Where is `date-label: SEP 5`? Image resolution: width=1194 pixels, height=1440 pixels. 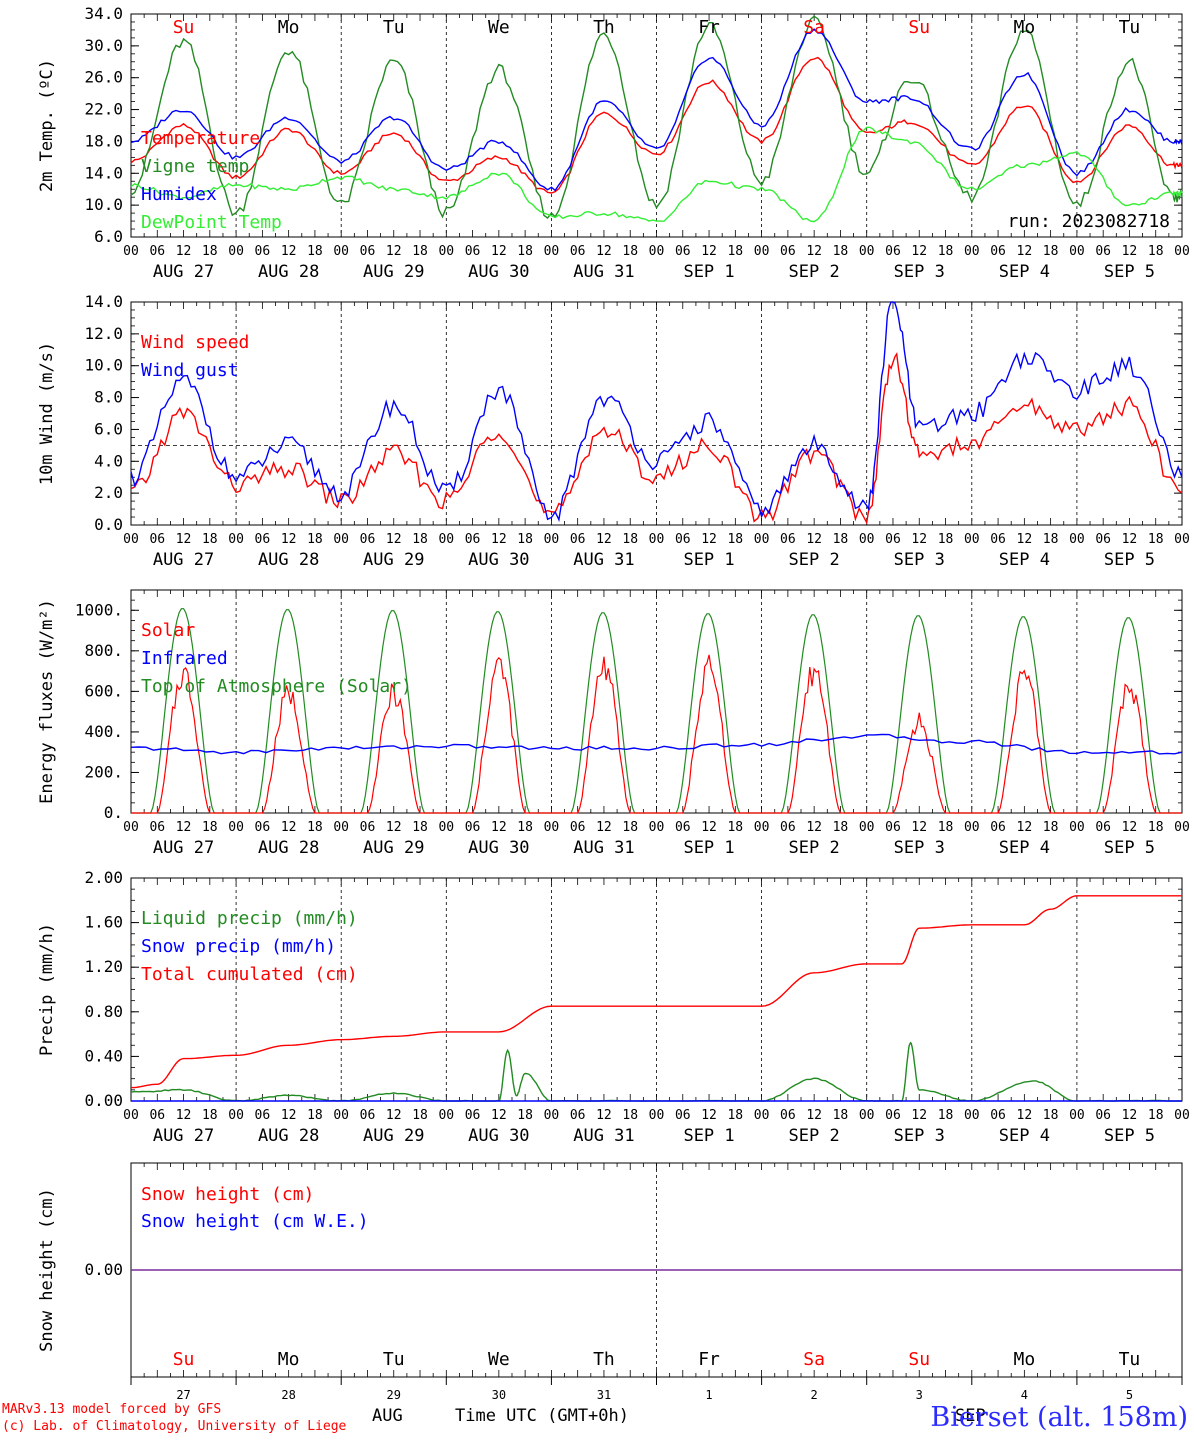
date-label: SEP 5 is located at coordinates (1129, 848).